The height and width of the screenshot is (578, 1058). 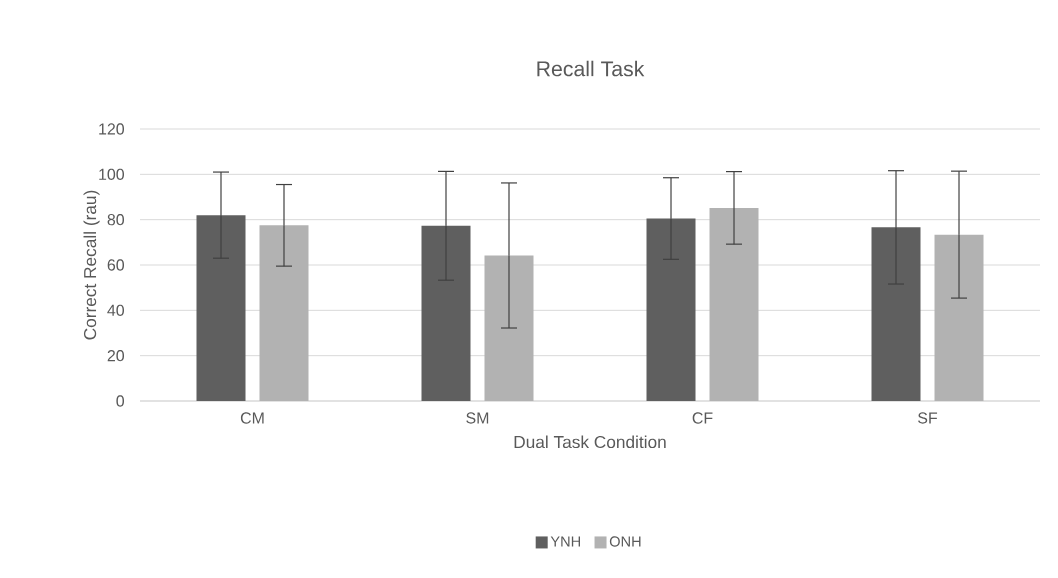 What do you see at coordinates (625, 541) in the screenshot?
I see `legend-label: ONH` at bounding box center [625, 541].